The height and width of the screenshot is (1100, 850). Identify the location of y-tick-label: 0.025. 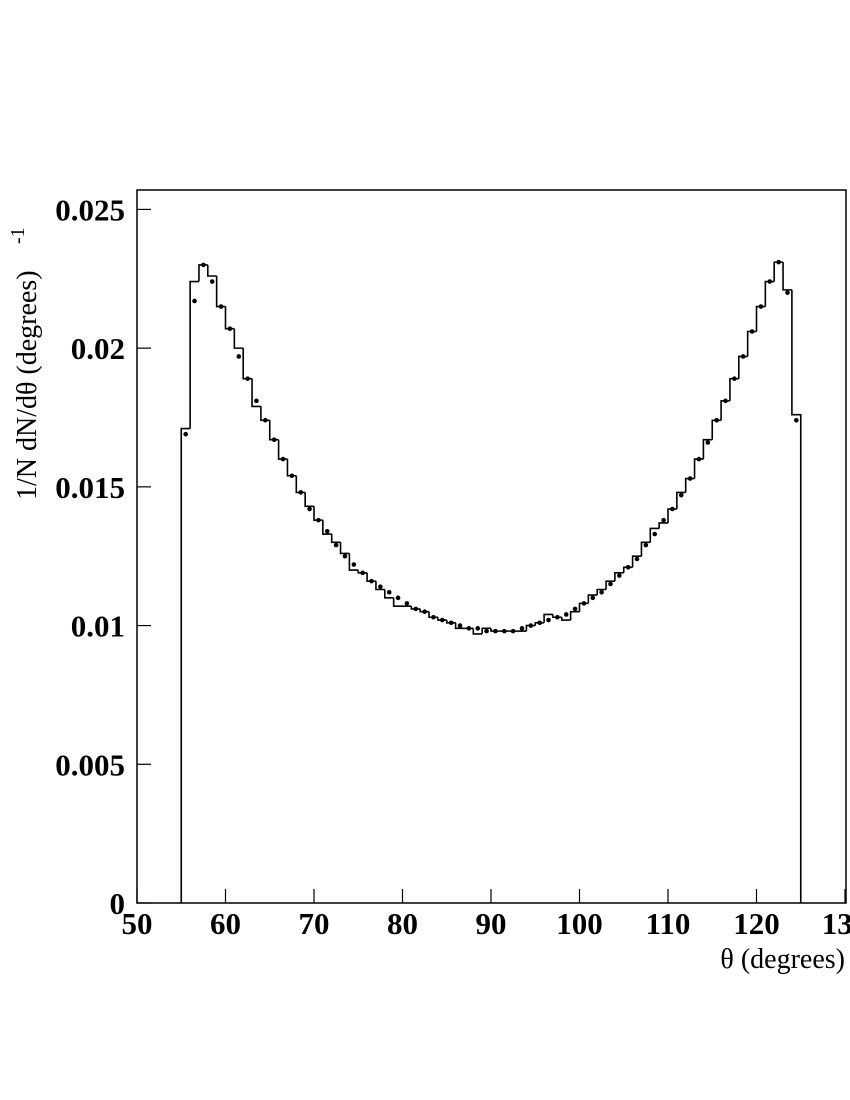
(90, 209).